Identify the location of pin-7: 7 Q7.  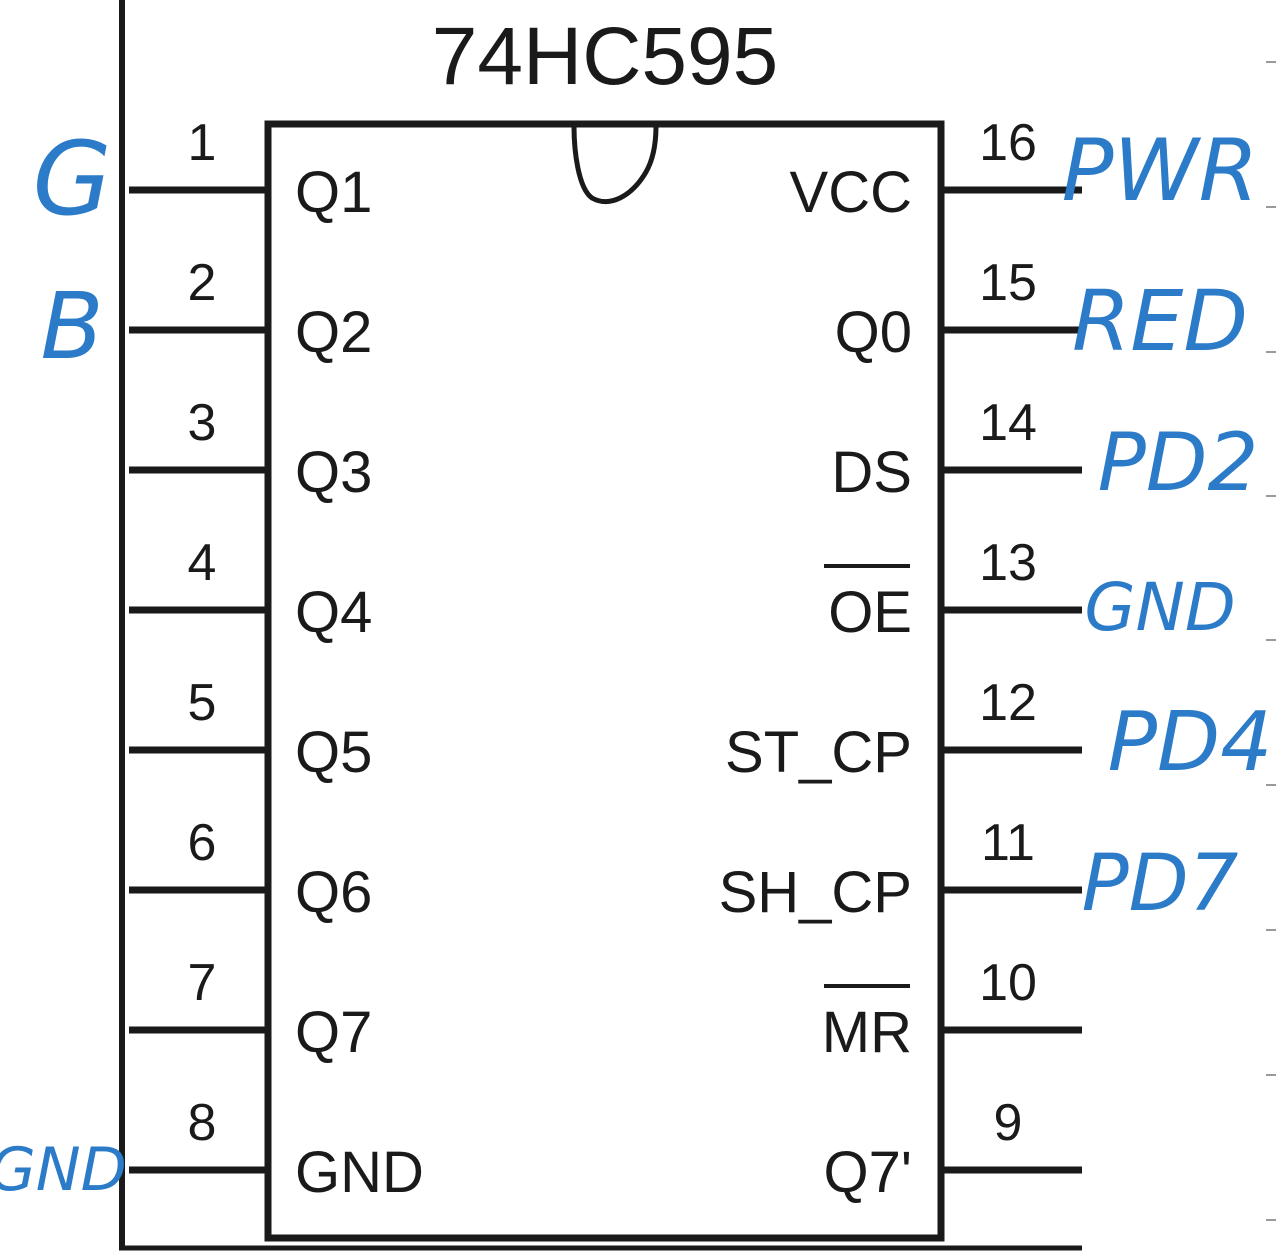
(250, 1009).